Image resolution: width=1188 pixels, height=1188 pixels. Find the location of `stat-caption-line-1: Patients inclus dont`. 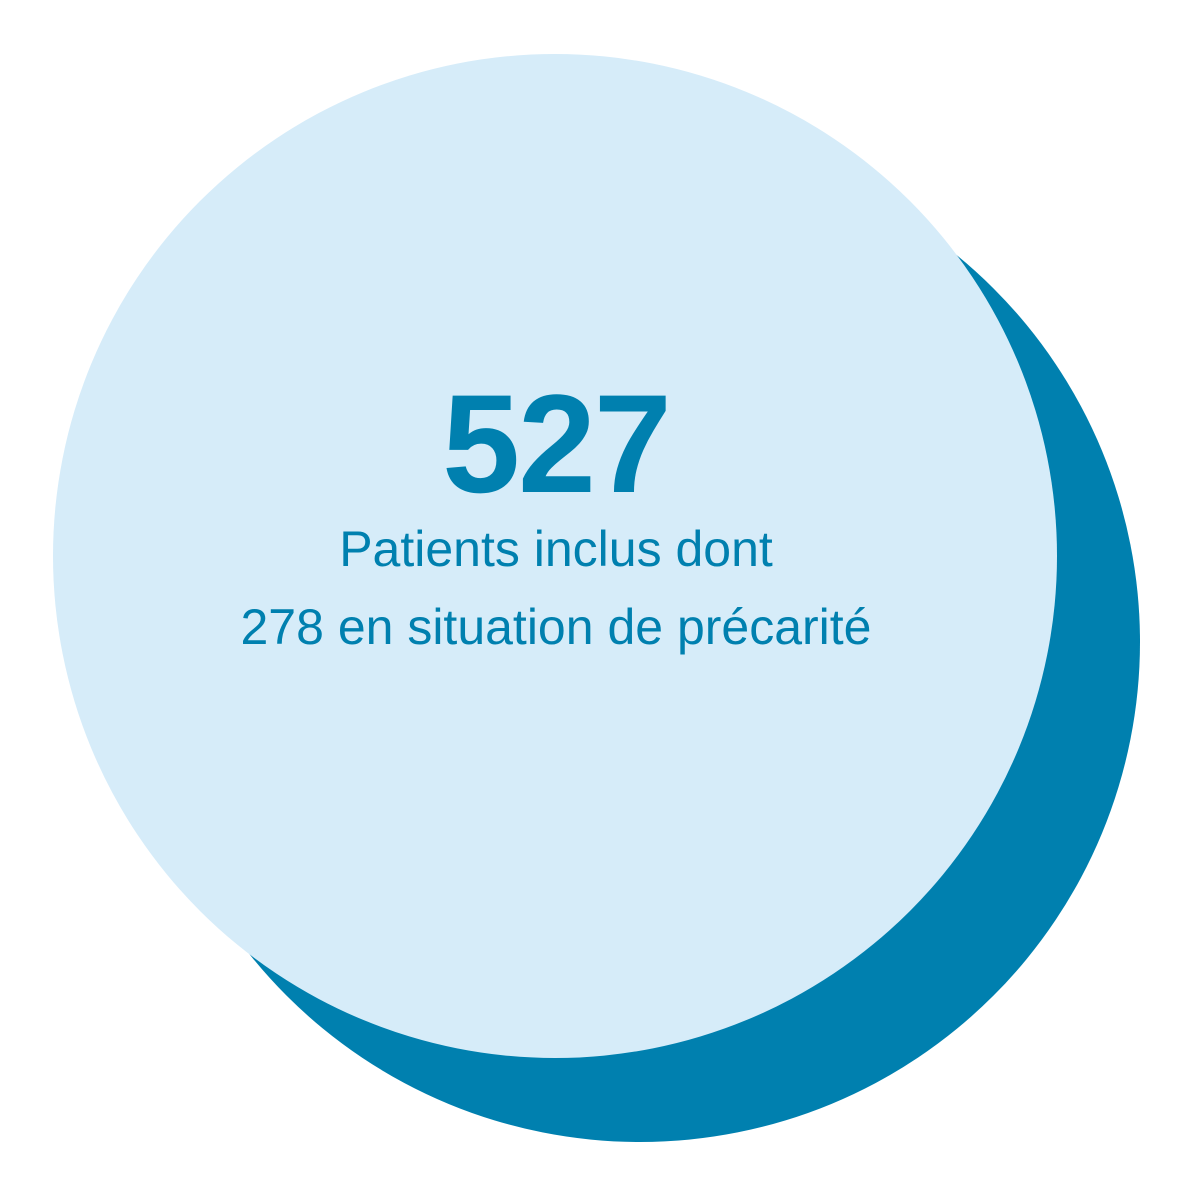

stat-caption-line-1: Patients inclus dont is located at coordinates (556, 549).